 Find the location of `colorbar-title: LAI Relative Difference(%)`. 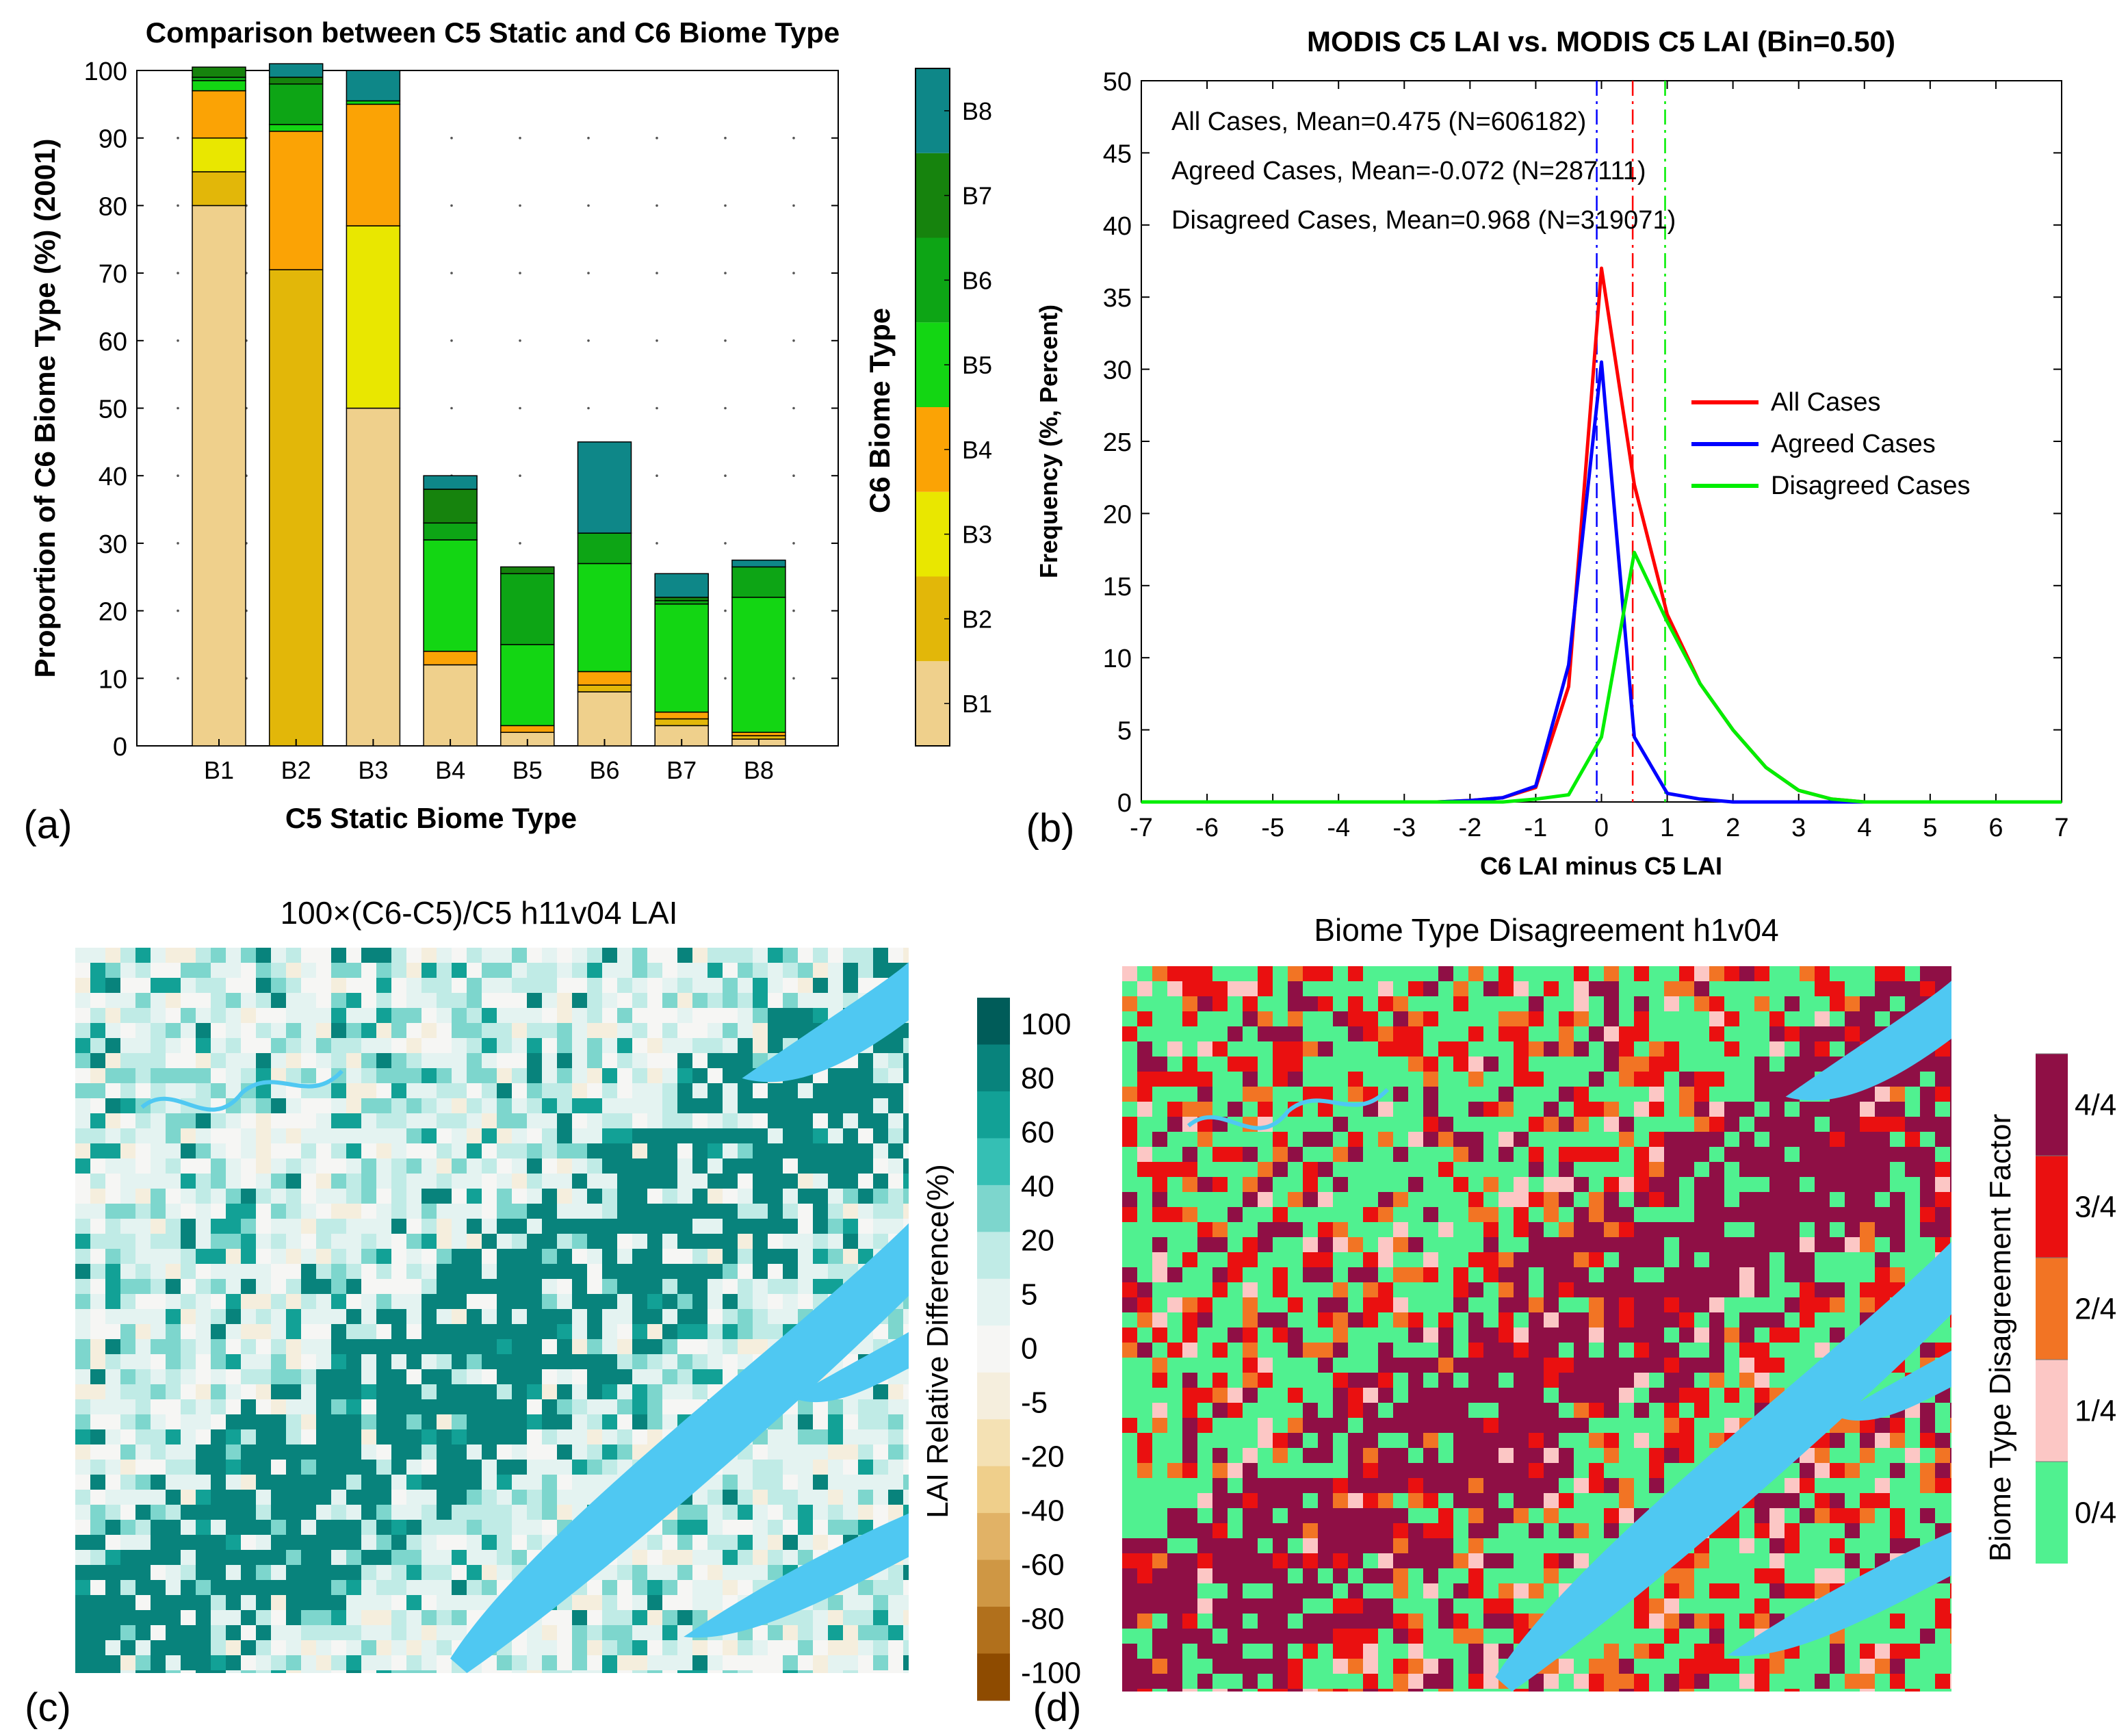

colorbar-title: LAI Relative Difference(%) is located at coordinates (938, 1341).